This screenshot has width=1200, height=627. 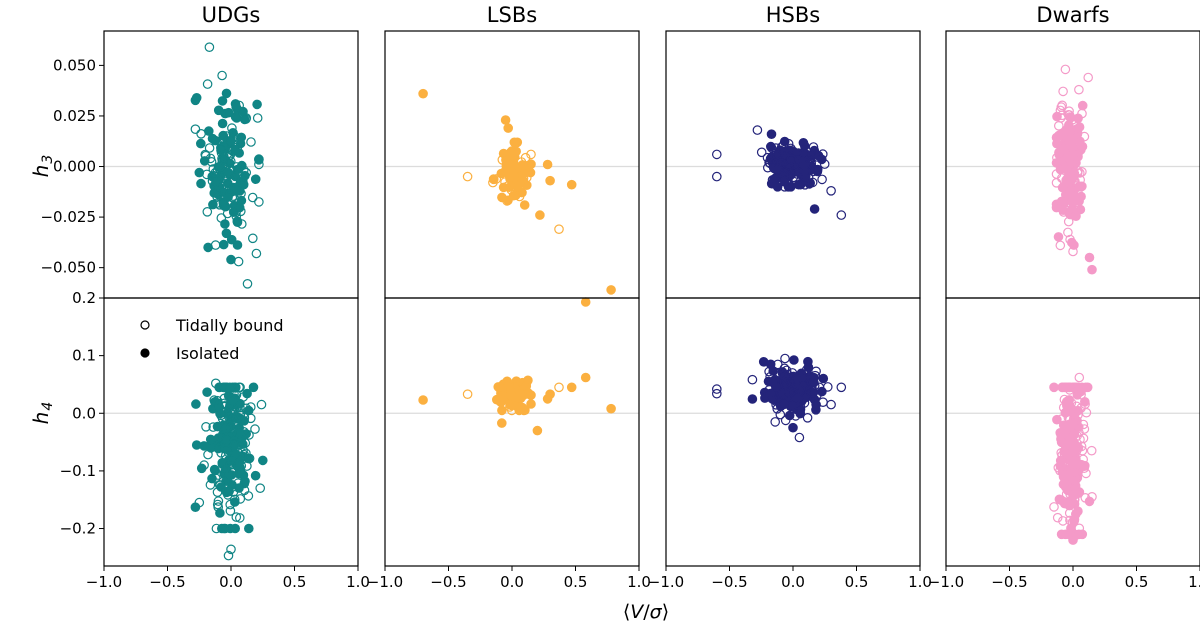 What do you see at coordinates (145, 353) in the screenshot?
I see `legend-marker-filled` at bounding box center [145, 353].